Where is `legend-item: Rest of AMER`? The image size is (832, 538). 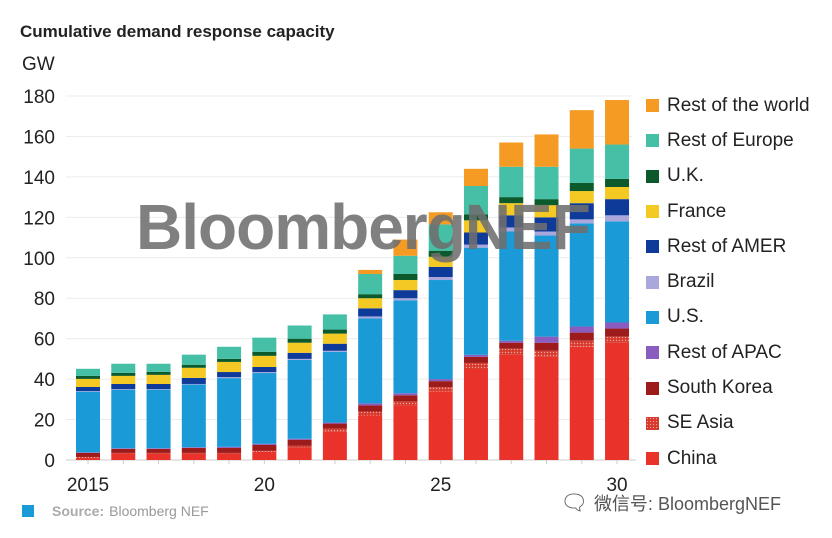 legend-item: Rest of AMER is located at coordinates (728, 246).